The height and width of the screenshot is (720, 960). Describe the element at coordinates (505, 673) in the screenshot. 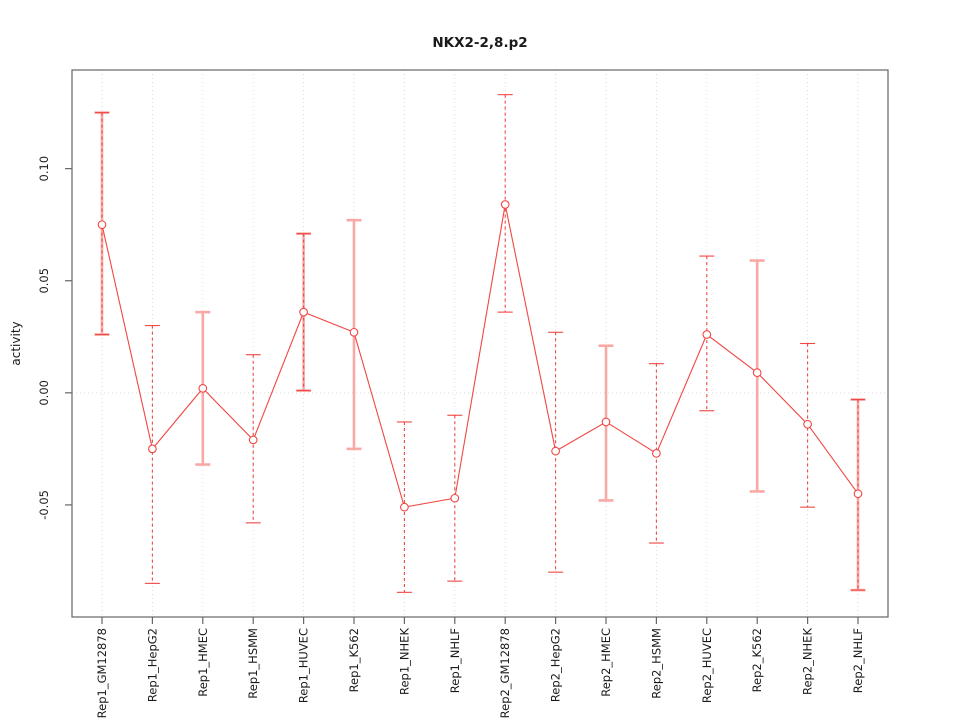

I see `x-tick-label: Rep2_GM12878` at that location.